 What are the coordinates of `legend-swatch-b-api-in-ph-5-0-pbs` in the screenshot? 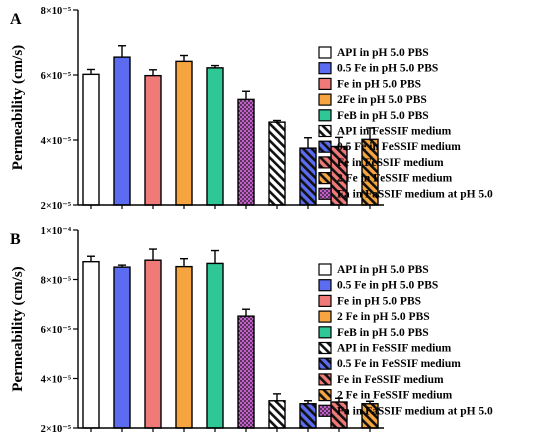 It's located at (325, 269).